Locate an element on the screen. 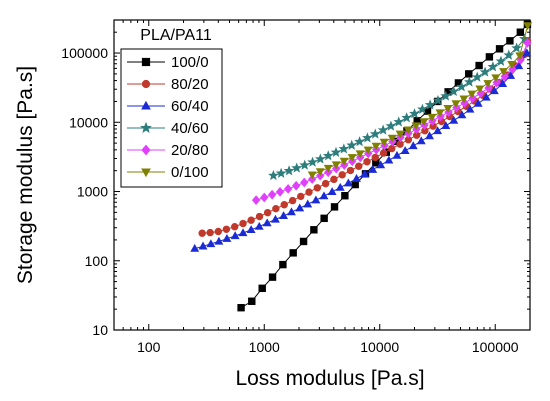 The width and height of the screenshot is (550, 401). x-tick-label: 10000 is located at coordinates (379, 347).